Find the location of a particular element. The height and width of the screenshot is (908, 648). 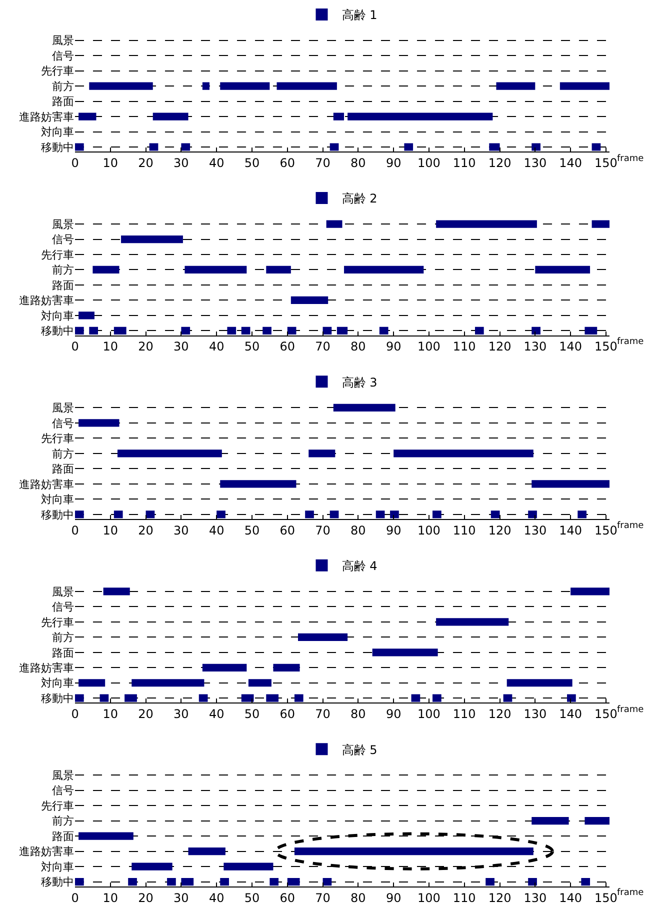

legend-label: 高齢 2 is located at coordinates (360, 199).